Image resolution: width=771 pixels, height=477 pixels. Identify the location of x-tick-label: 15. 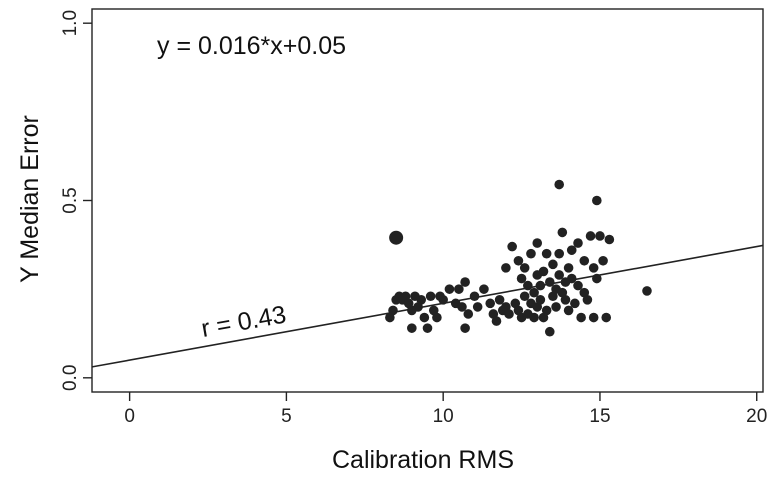
(599, 416).